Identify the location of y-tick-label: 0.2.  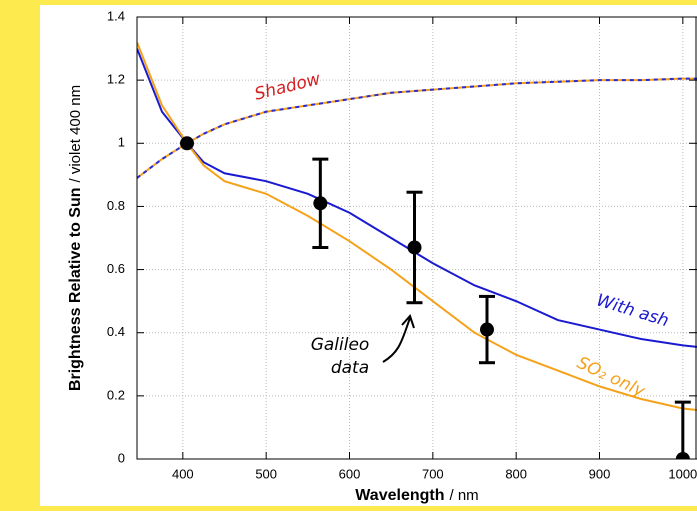
(116, 394).